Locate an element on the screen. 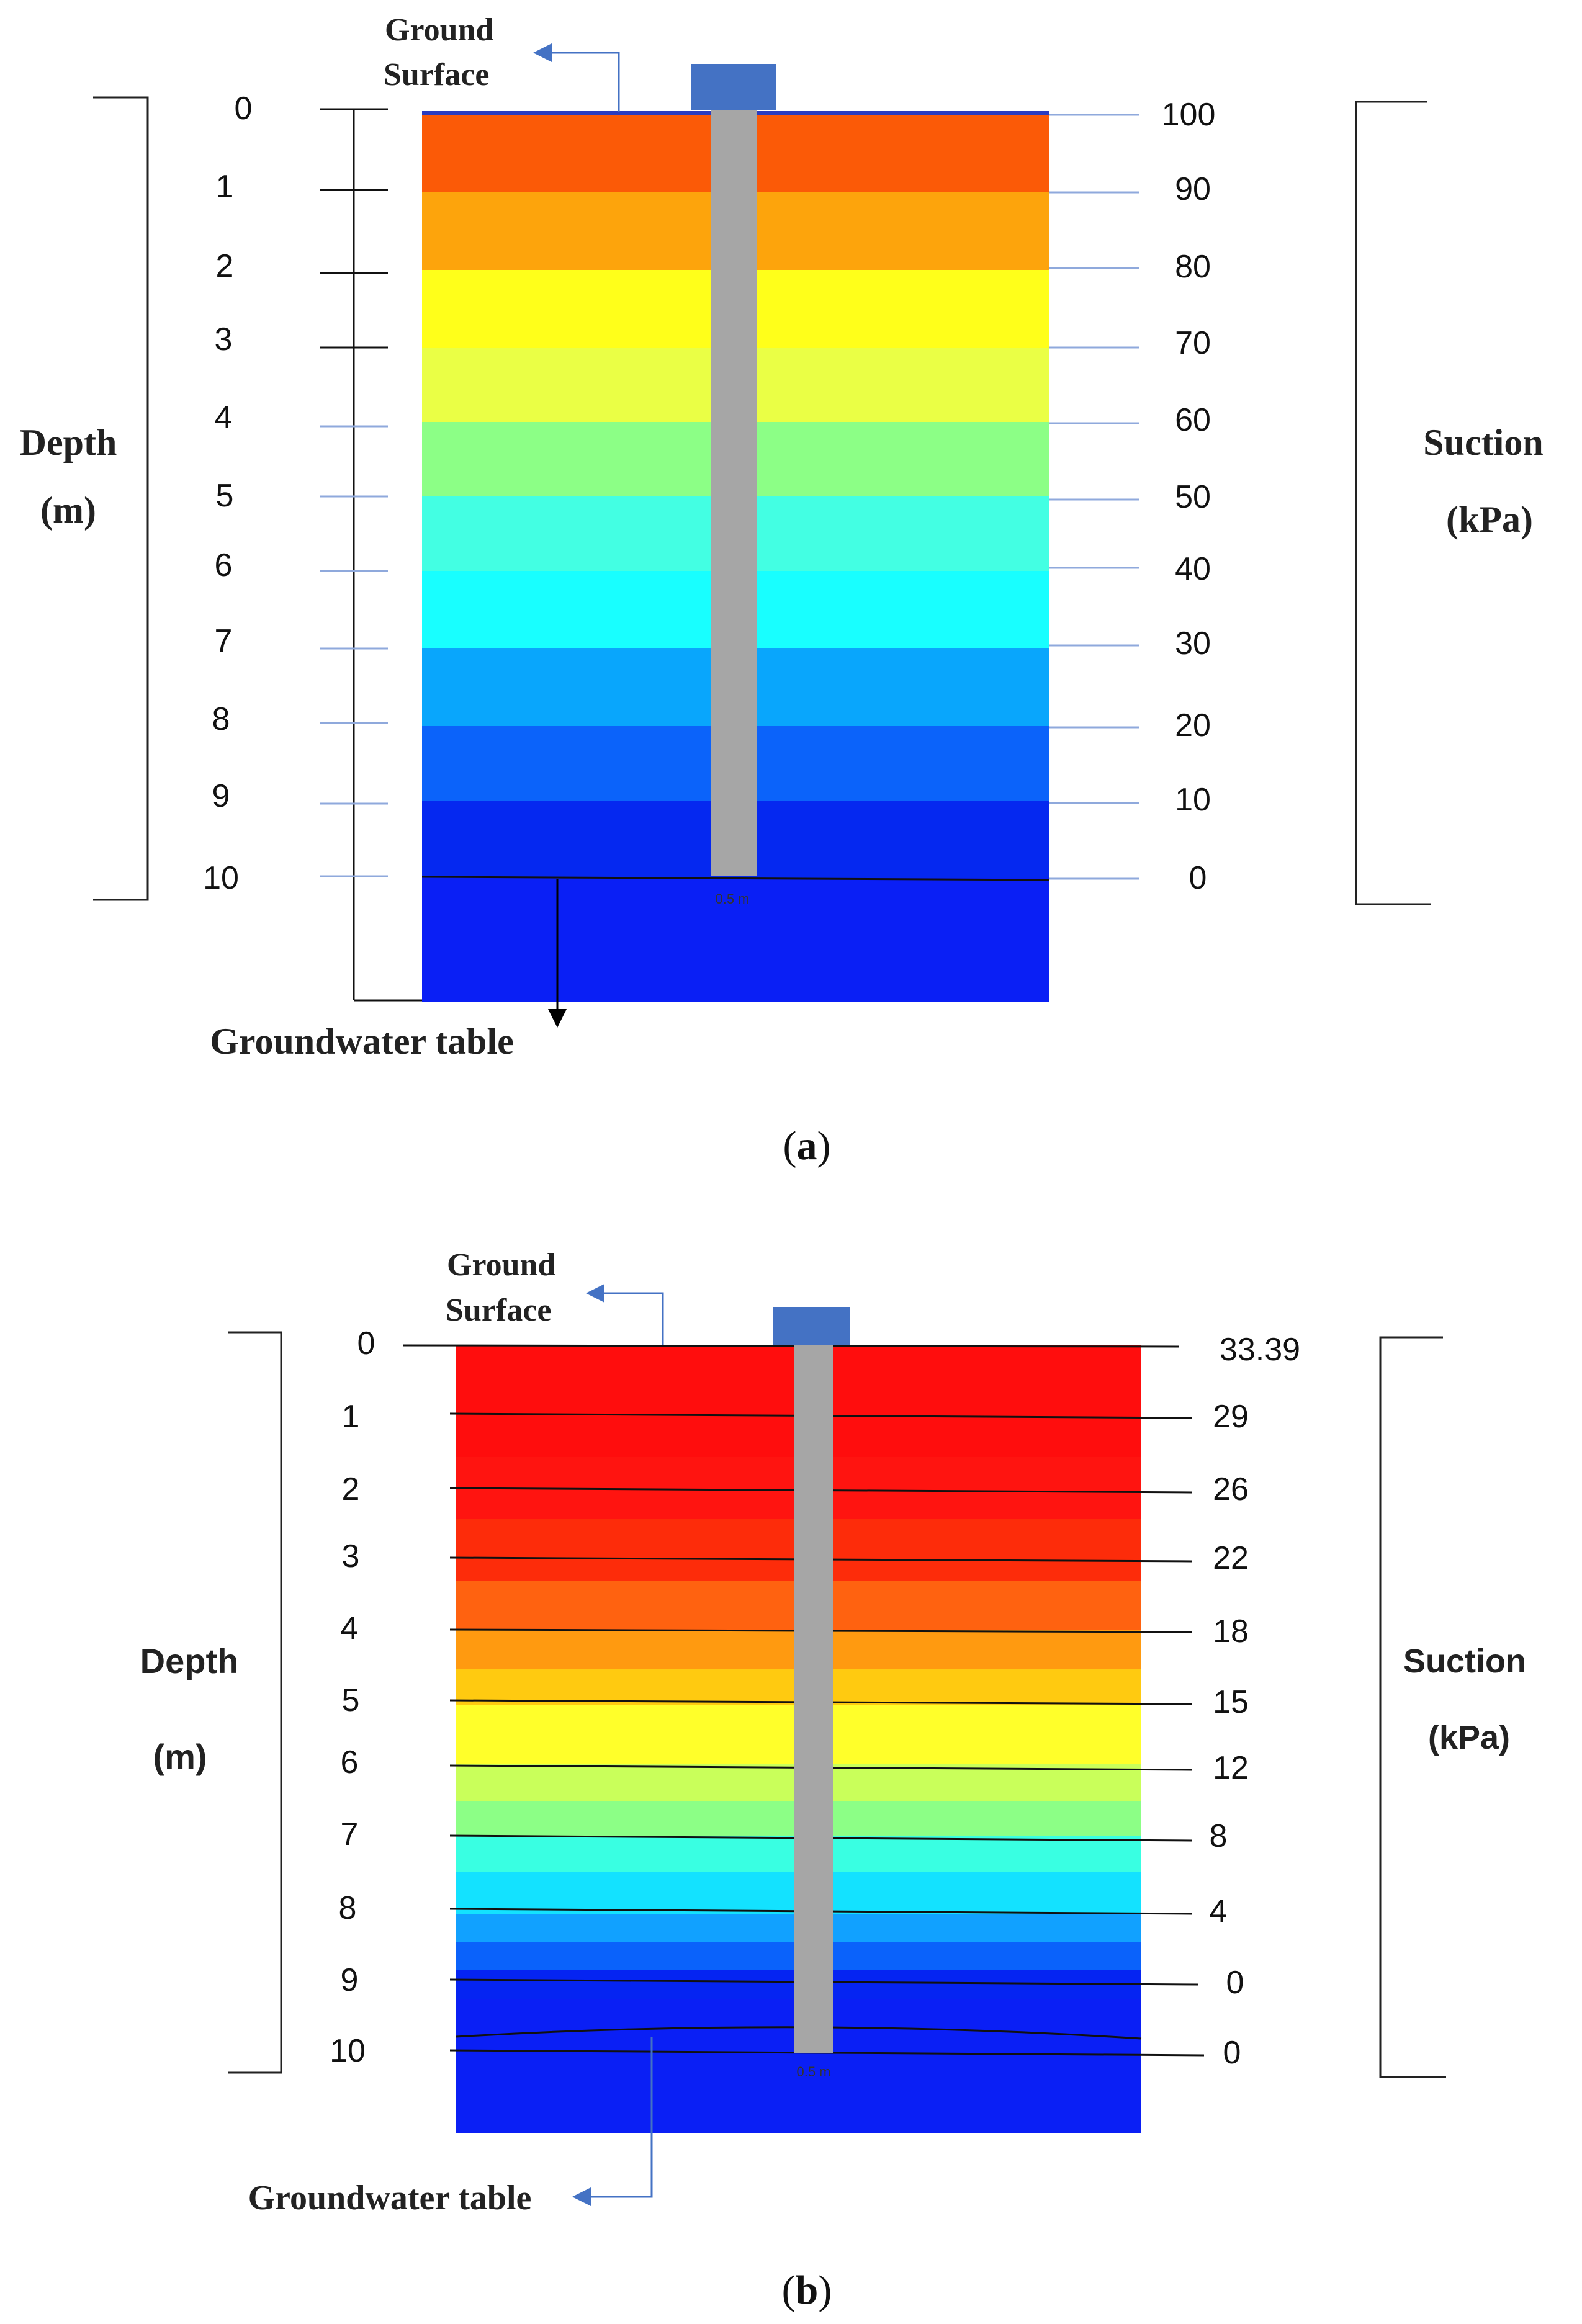  panel-b-suction-tick-label: 4 is located at coordinates (1219, 1911).